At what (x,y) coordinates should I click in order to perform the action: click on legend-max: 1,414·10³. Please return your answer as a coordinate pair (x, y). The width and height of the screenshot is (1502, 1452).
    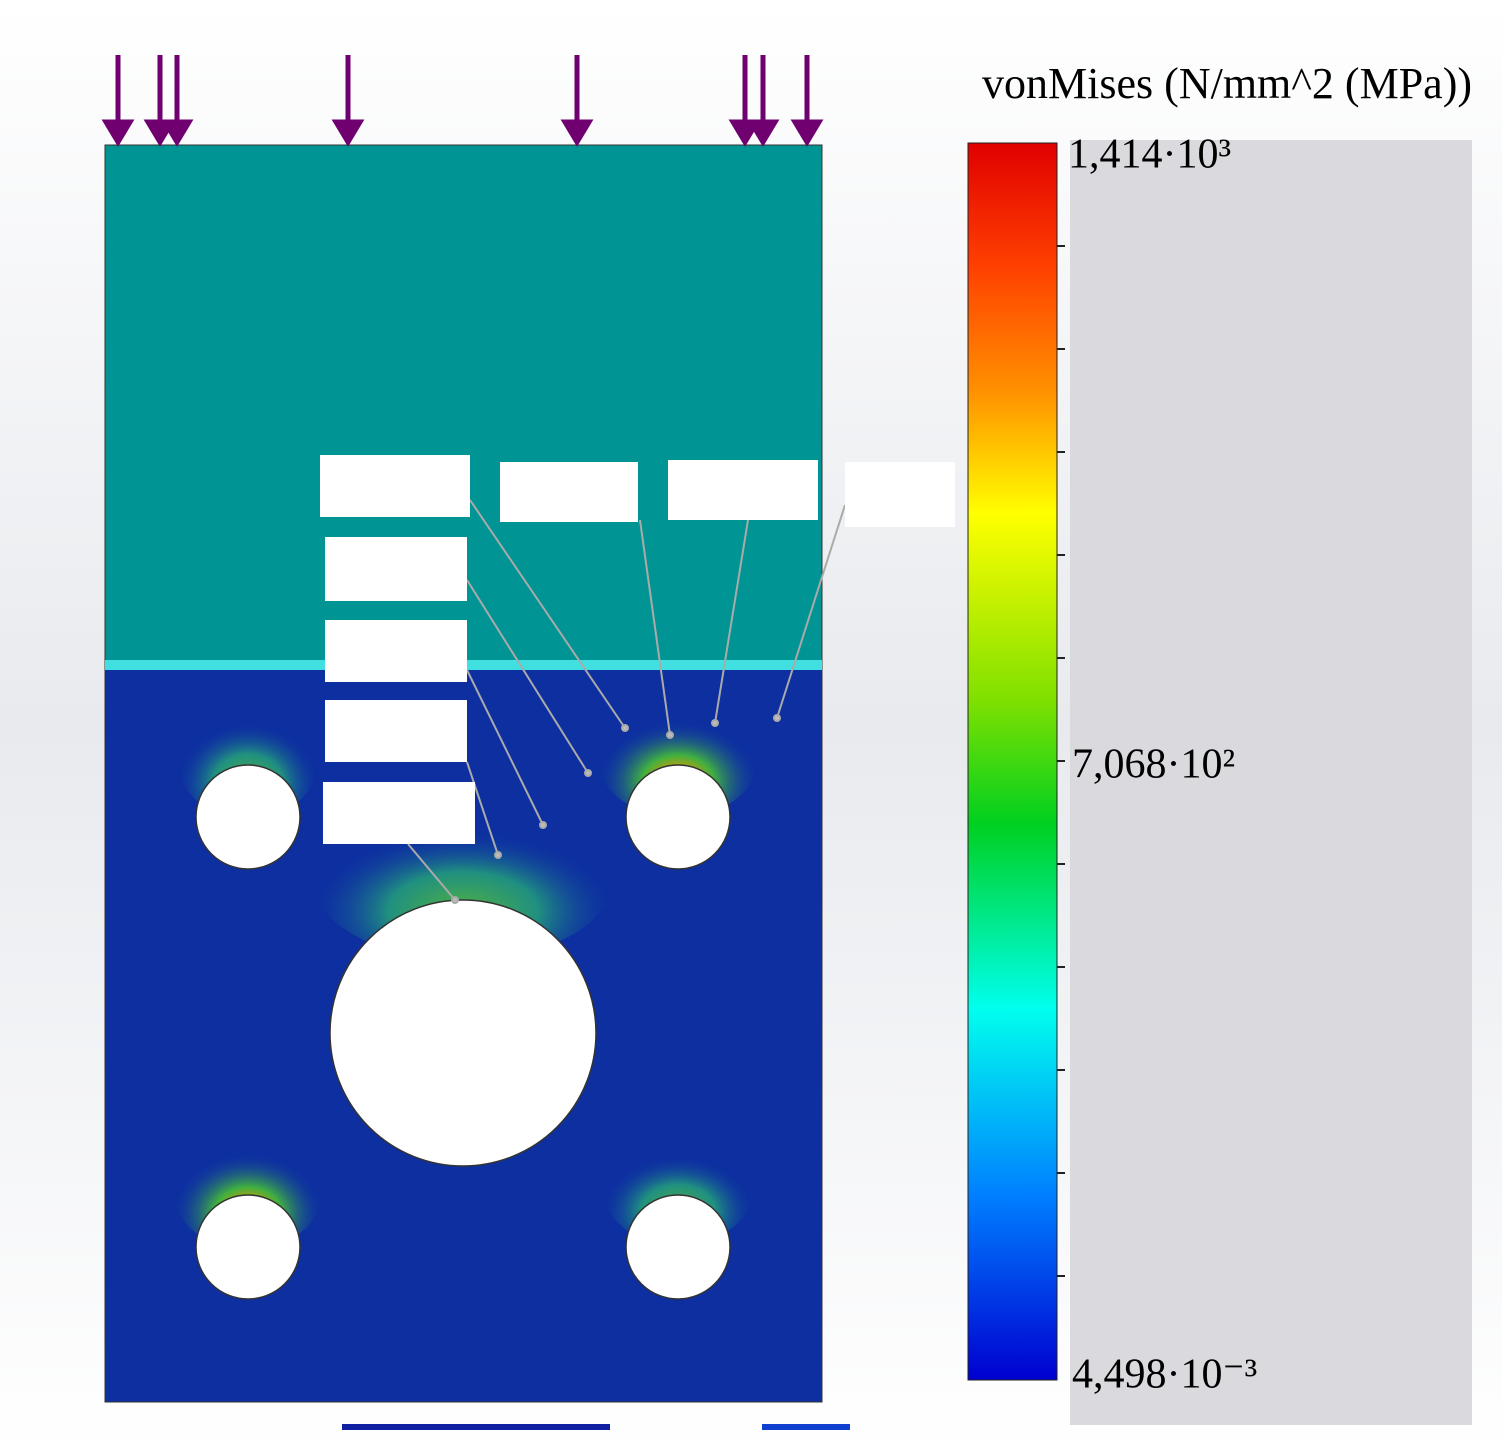
    Looking at the image, I should click on (1149, 155).